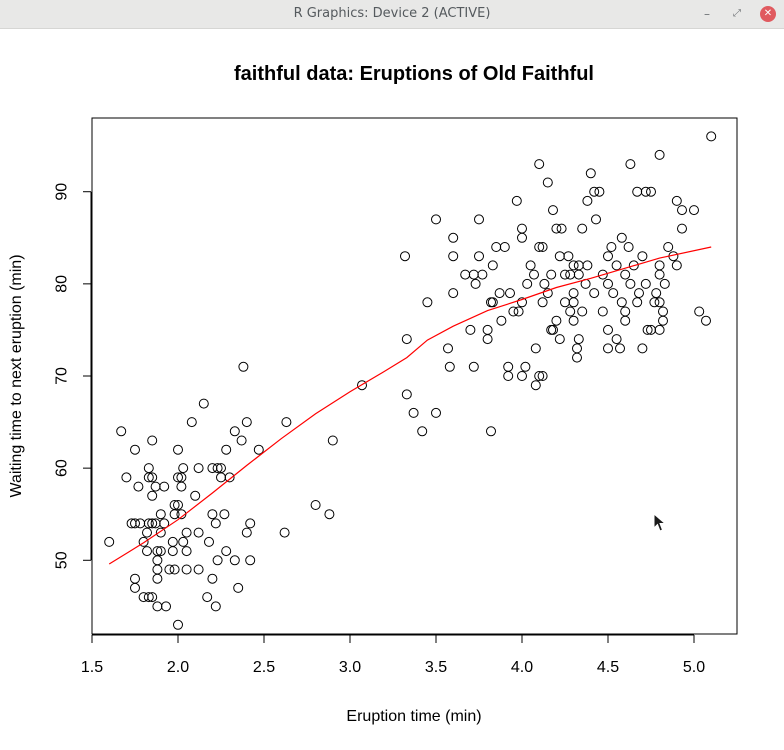  Describe the element at coordinates (92, 667) in the screenshot. I see `x-tick-label: 1.5` at that location.